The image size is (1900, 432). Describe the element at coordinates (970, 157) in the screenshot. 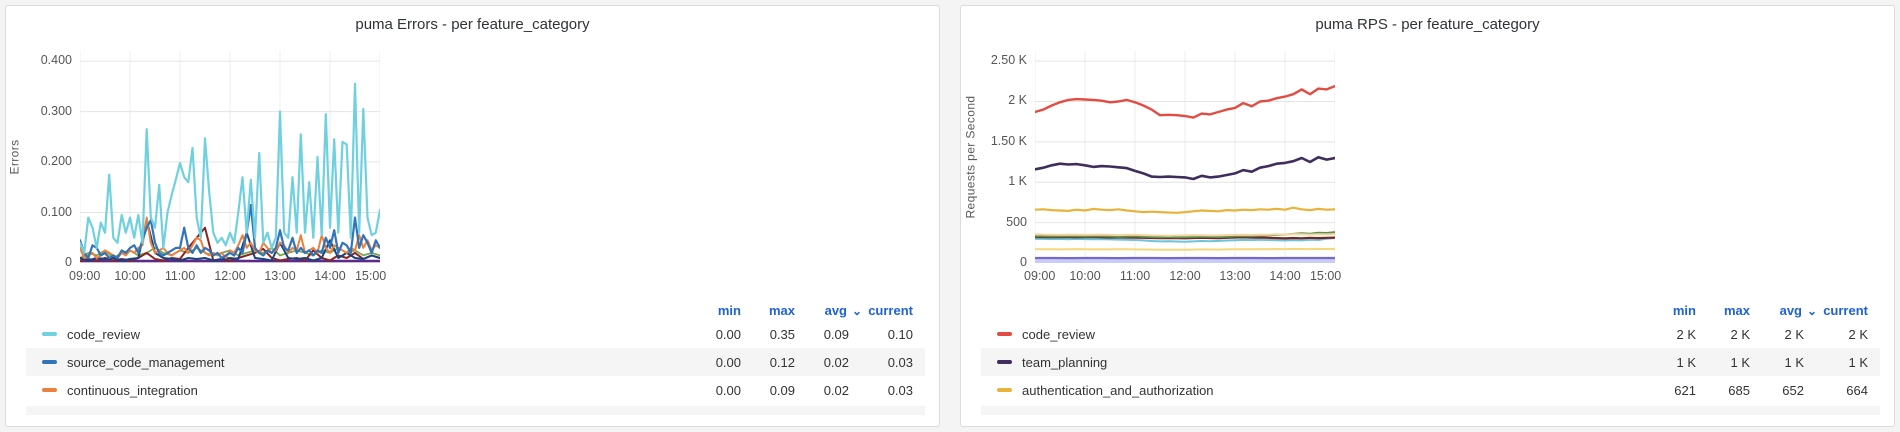

I see `y-axis-label: Requests per Second` at that location.